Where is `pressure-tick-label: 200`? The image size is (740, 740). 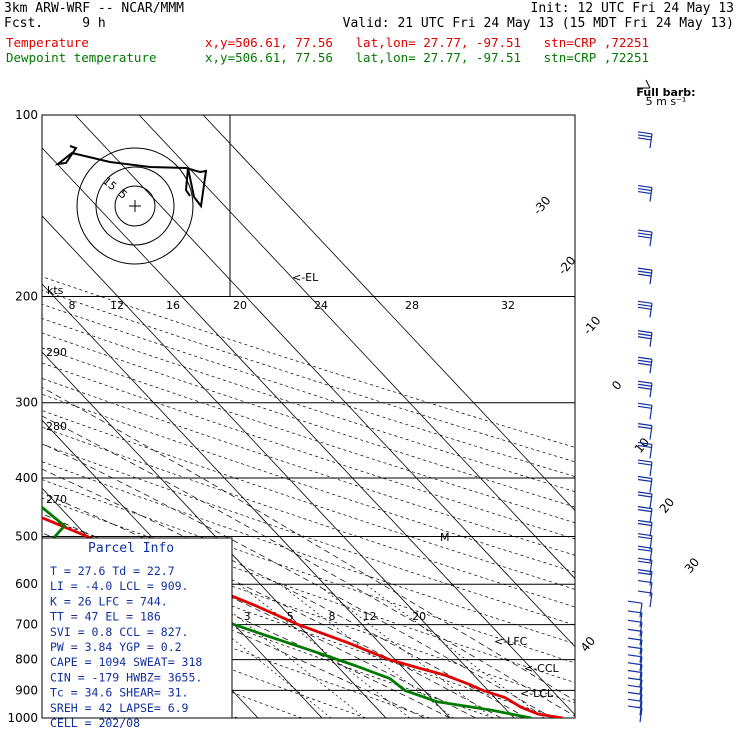
pressure-tick-label: 200 is located at coordinates (26, 297).